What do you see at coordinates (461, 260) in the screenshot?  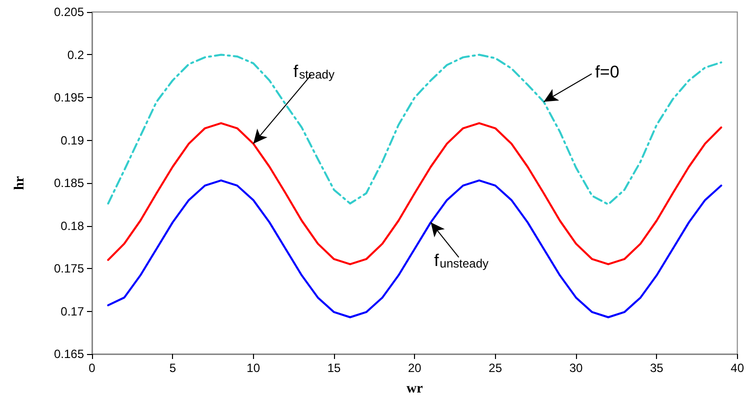 I see `annotation: funsteady` at bounding box center [461, 260].